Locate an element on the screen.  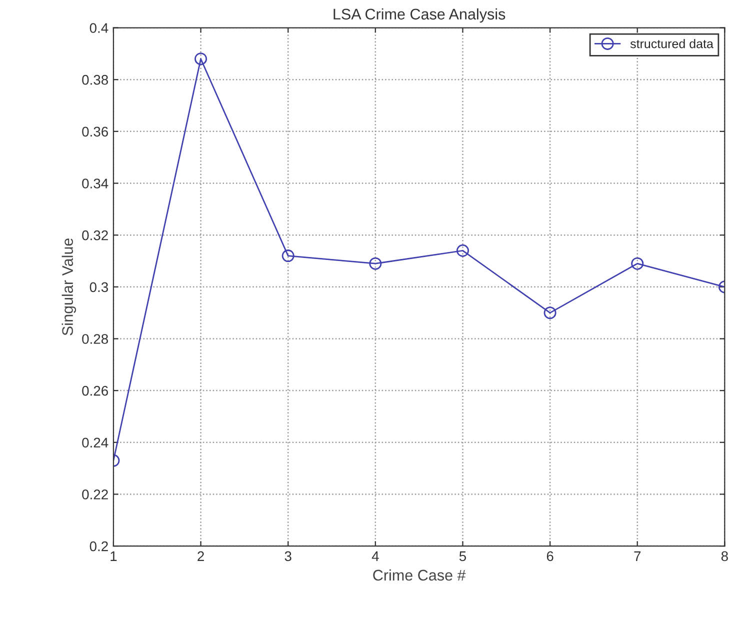
y-axis-title: Singular Value is located at coordinates (69, 287).